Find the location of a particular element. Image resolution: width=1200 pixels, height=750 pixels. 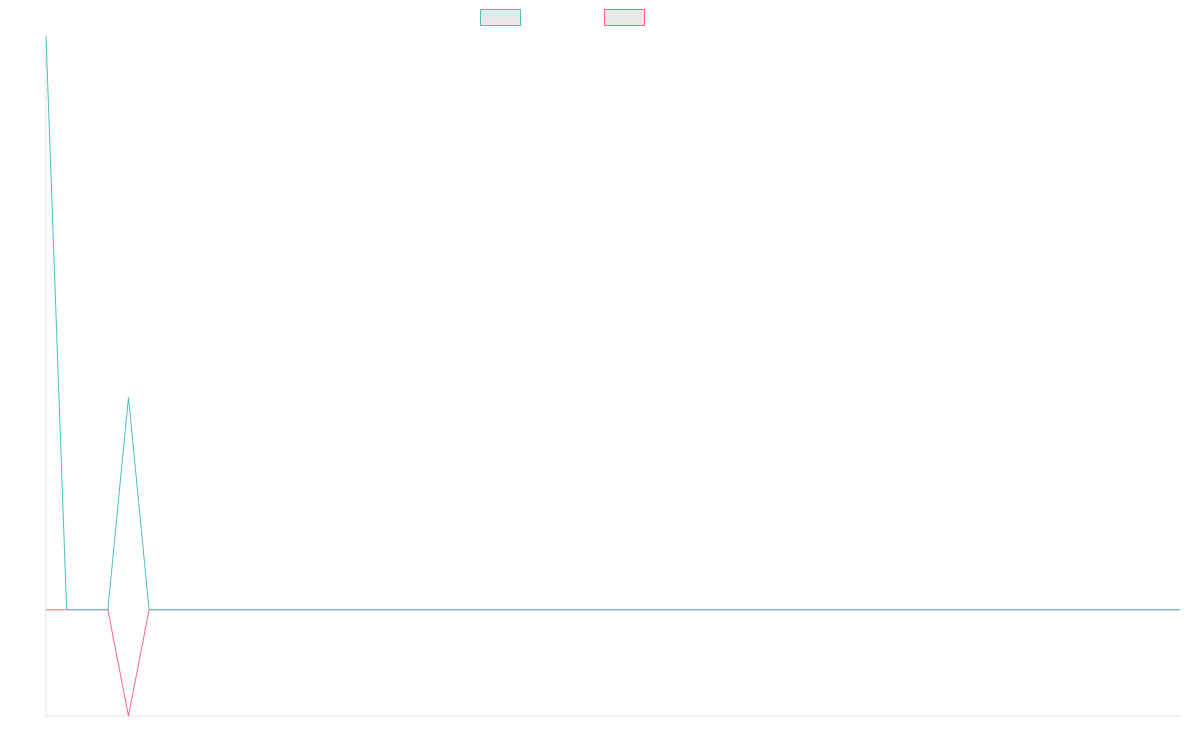

chart-legend is located at coordinates (562, 17).